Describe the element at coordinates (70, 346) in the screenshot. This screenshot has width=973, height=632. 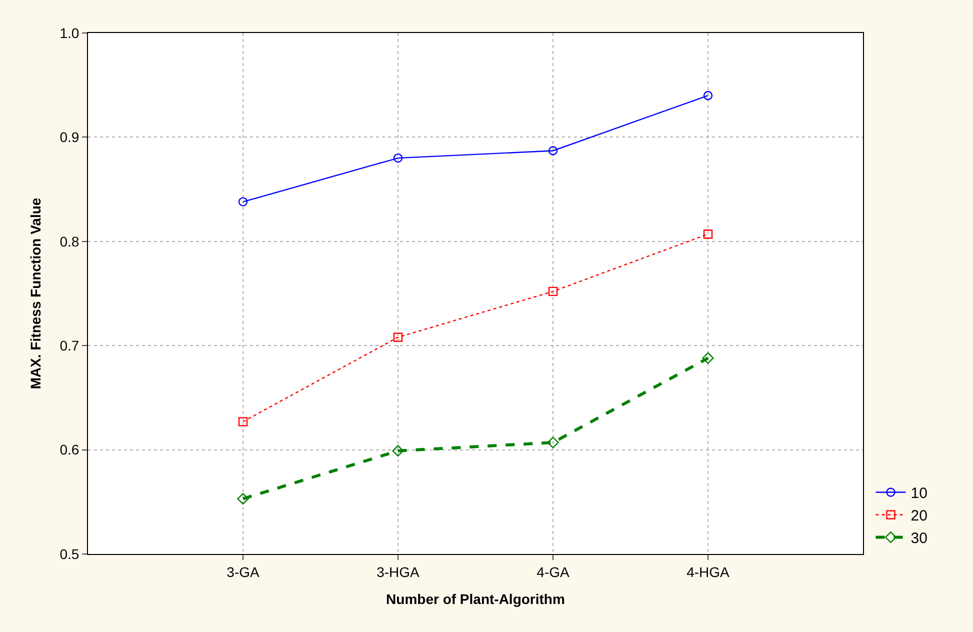
I see `y-tick-label: 0.7` at that location.